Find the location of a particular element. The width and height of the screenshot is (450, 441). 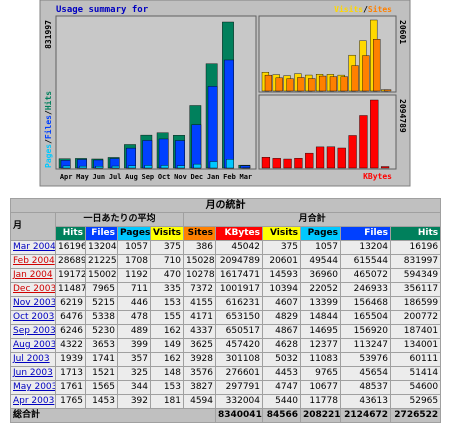

value-cell: 51414 is located at coordinates (415, 373).